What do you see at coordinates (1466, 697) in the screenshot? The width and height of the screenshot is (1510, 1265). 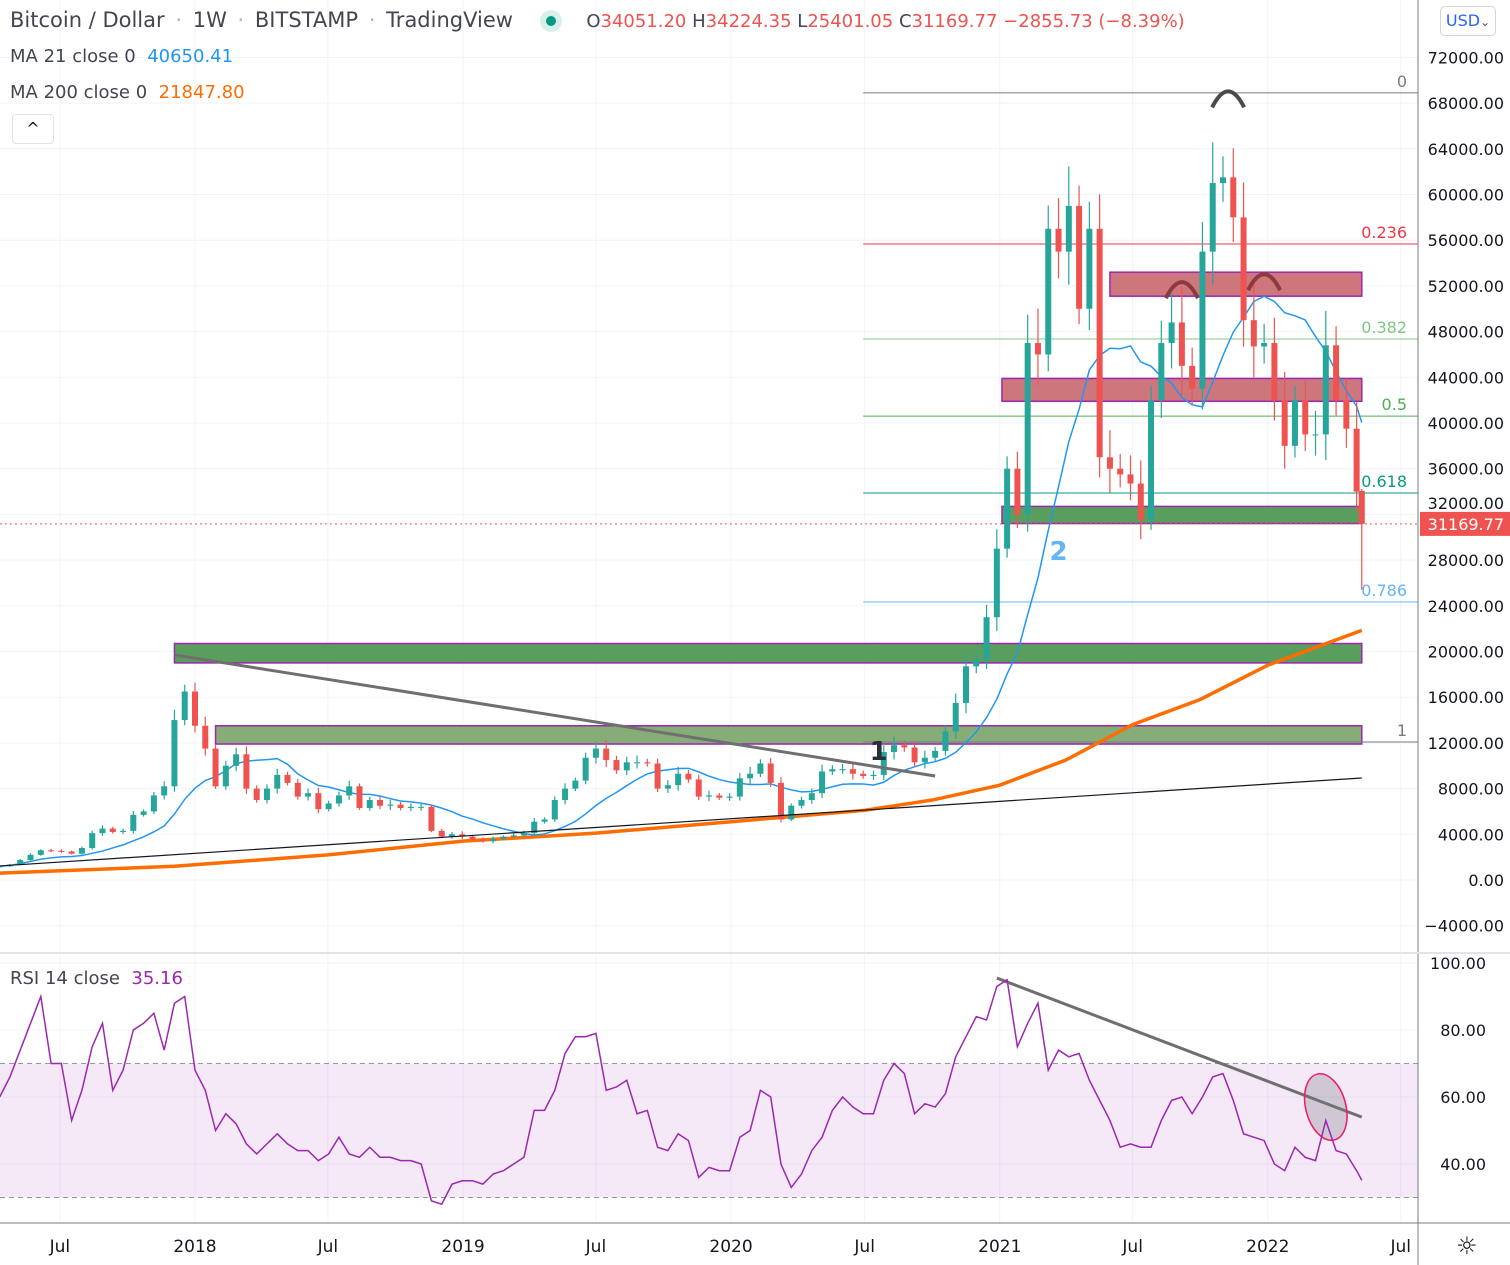 I see `price-tick-label: 16000.00` at bounding box center [1466, 697].